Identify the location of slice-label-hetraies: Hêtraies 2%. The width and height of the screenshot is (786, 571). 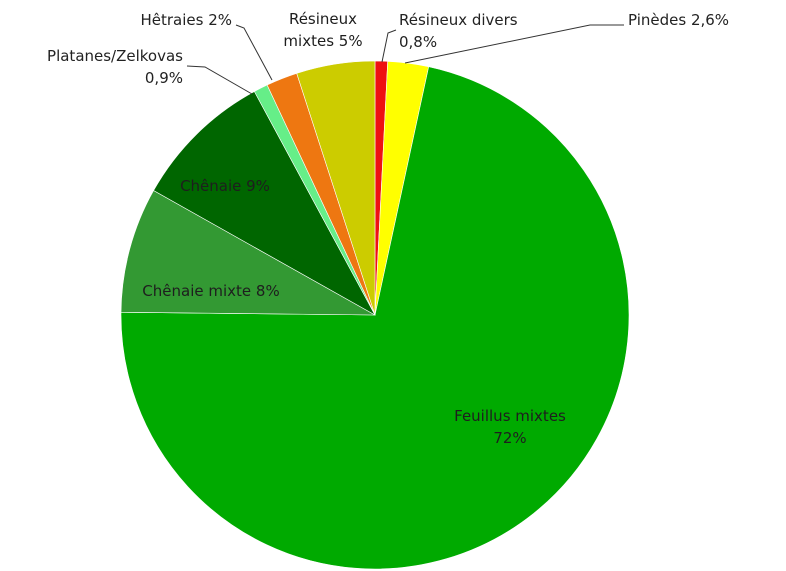
(186, 20).